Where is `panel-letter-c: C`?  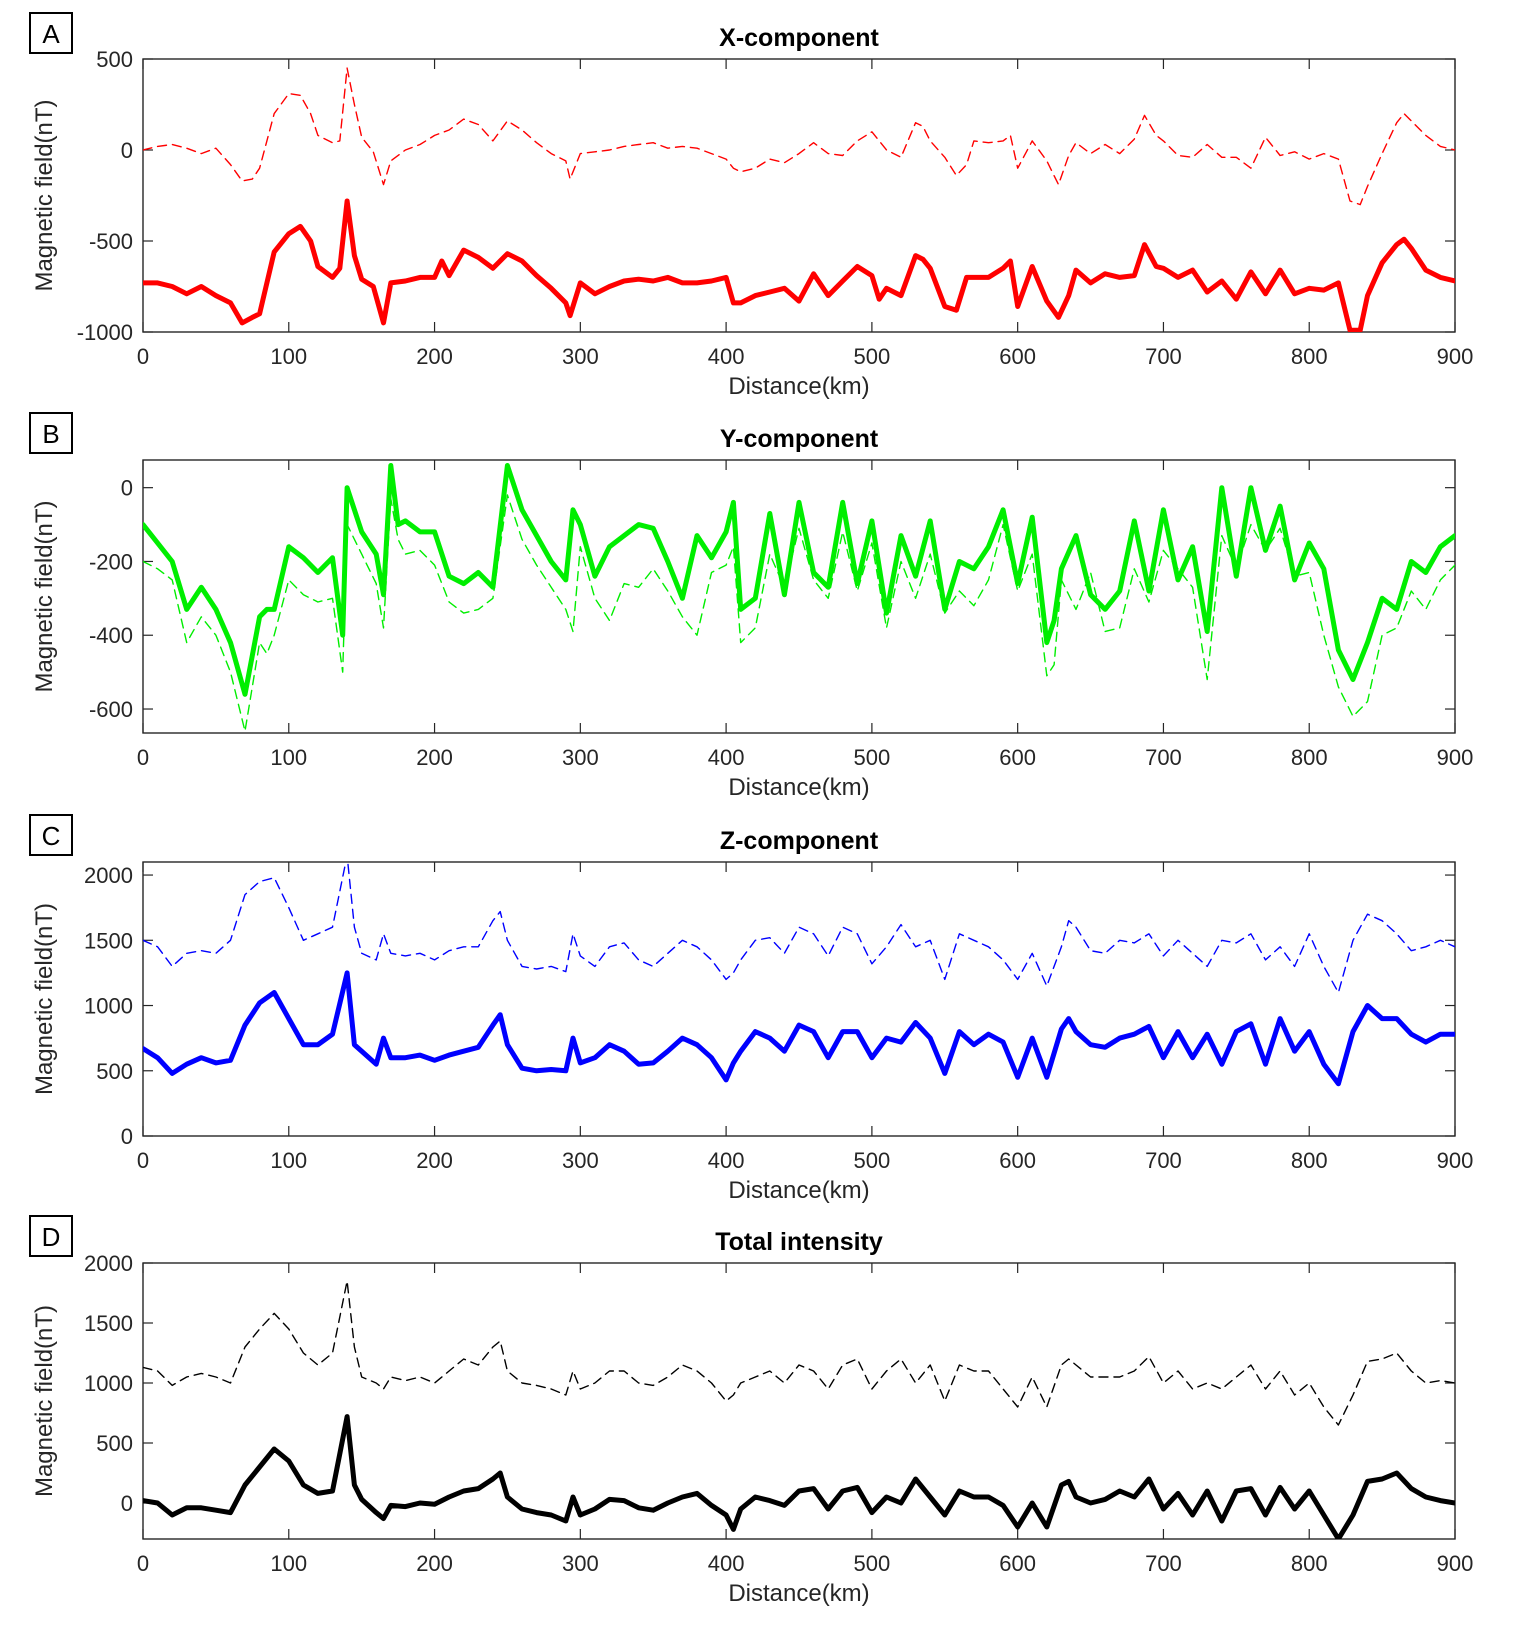 panel-letter-c: C is located at coordinates (51, 836).